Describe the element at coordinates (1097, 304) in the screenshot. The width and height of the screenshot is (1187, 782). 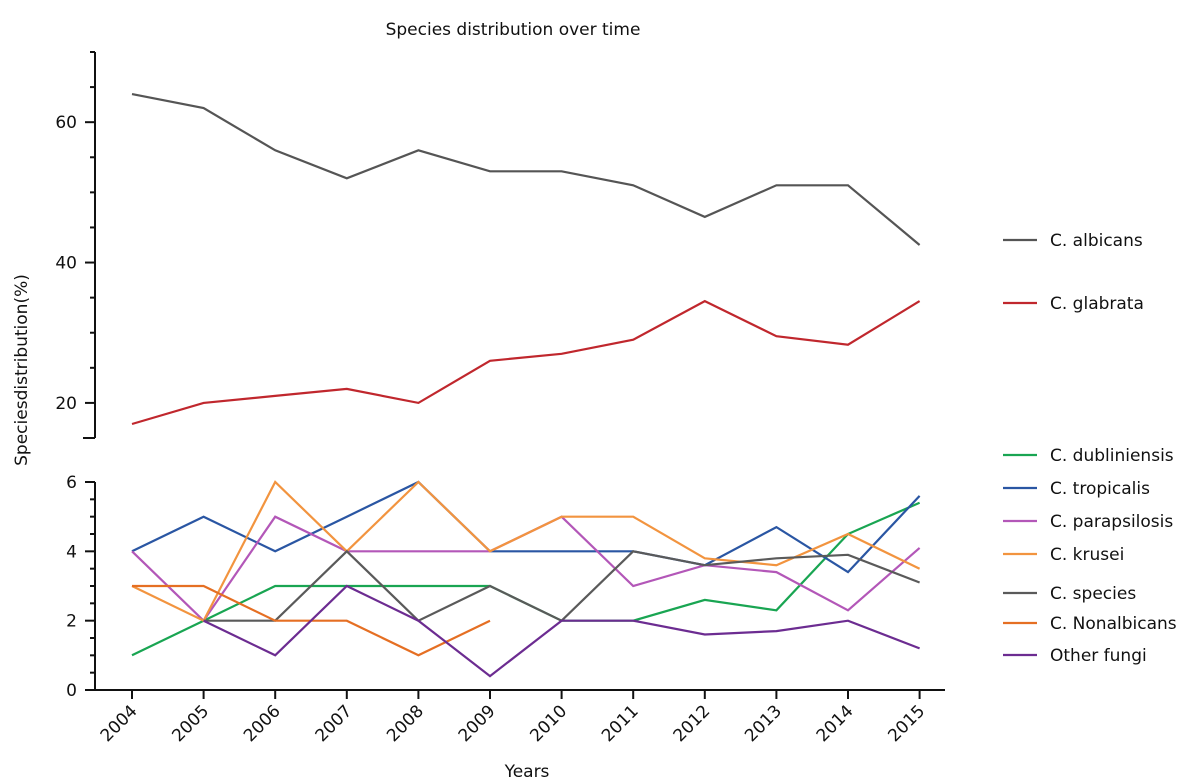
I see `legend-label-c-glabrata: C. glabrata` at that location.